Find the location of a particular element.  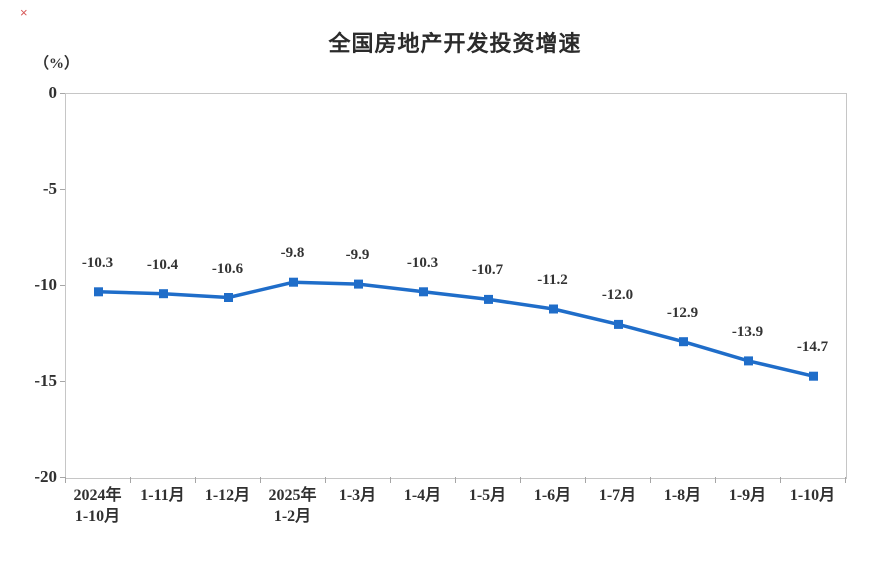

x-category-label: 1-5月 is located at coordinates (487, 495).